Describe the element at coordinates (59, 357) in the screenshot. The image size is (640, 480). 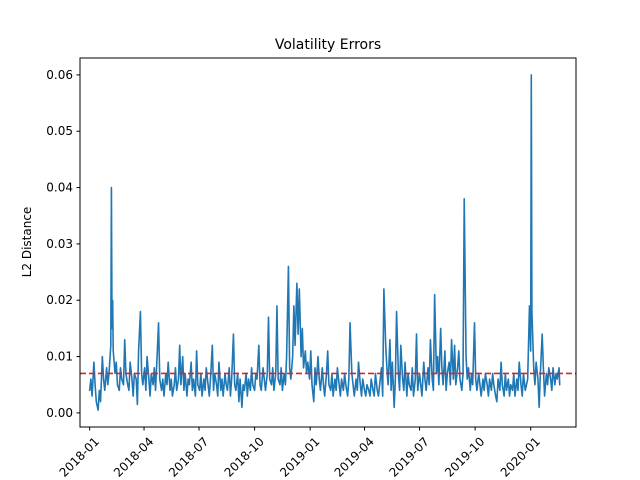
I see `y-tick-label: 0.01` at that location.